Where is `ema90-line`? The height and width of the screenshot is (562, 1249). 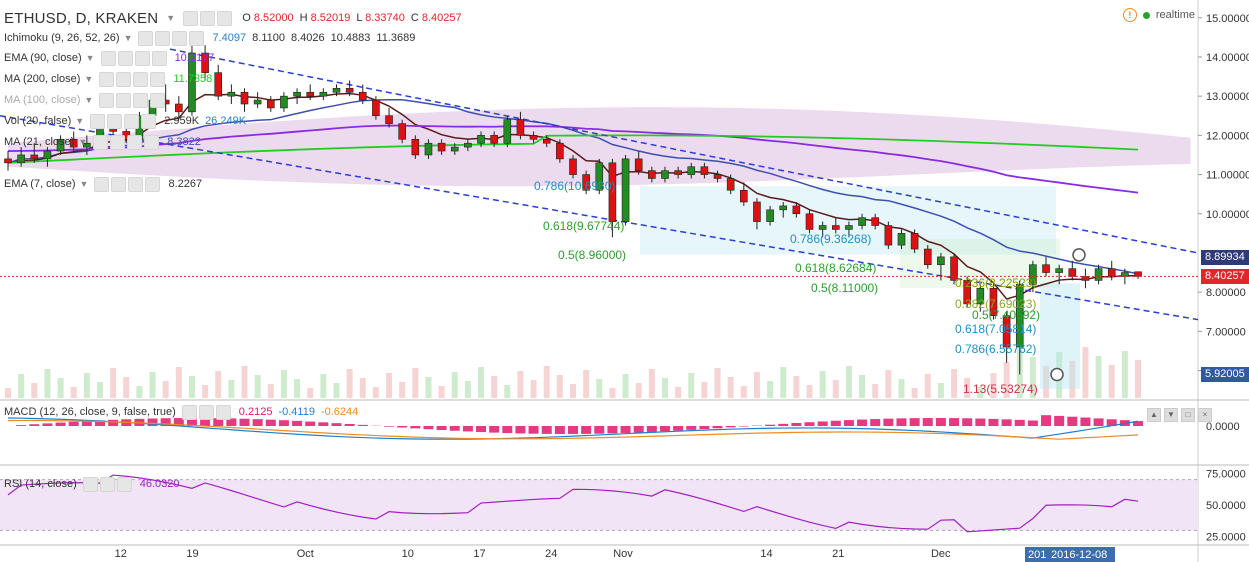 ema90-line is located at coordinates (573, 159).